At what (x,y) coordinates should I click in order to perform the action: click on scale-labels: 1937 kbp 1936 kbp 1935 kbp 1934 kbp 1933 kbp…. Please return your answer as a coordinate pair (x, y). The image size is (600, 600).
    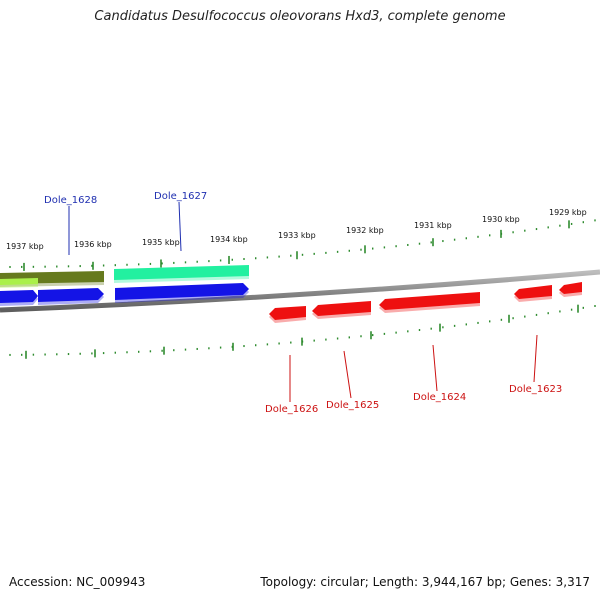
    Looking at the image, I should click on (296, 229).